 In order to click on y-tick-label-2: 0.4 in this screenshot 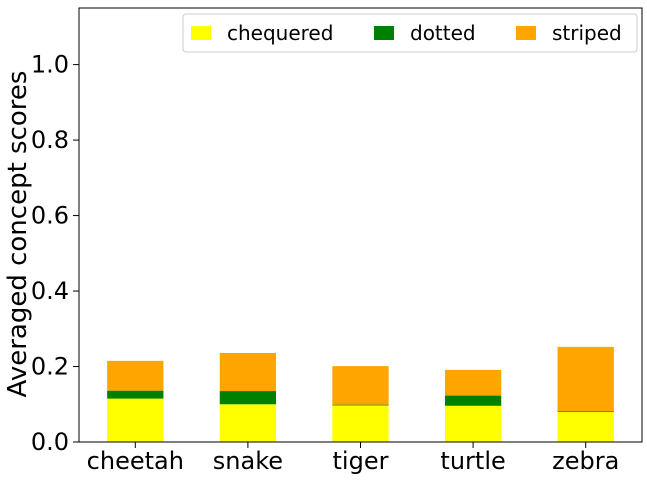, I will do `click(50, 291)`.